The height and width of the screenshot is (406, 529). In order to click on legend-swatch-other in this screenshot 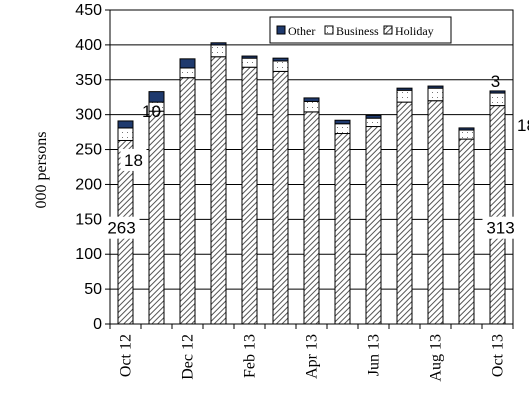, I will do `click(281, 30)`.